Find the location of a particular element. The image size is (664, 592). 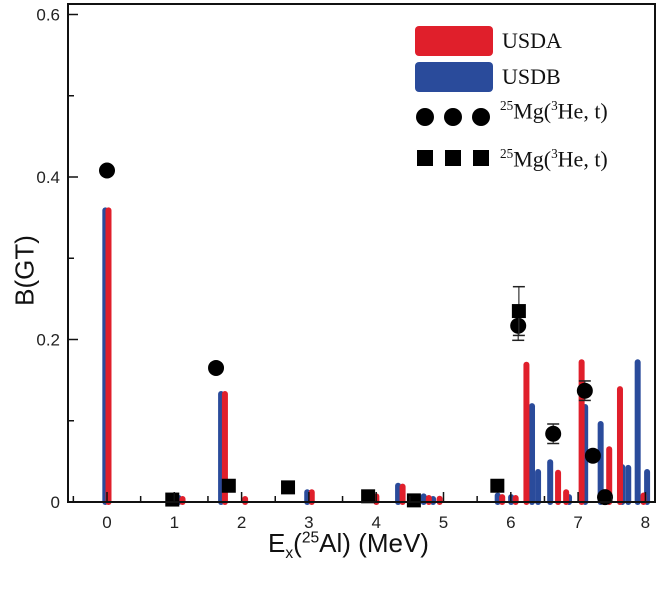

legend-circles-label: 25Mg(3He, t) is located at coordinates (554, 111).